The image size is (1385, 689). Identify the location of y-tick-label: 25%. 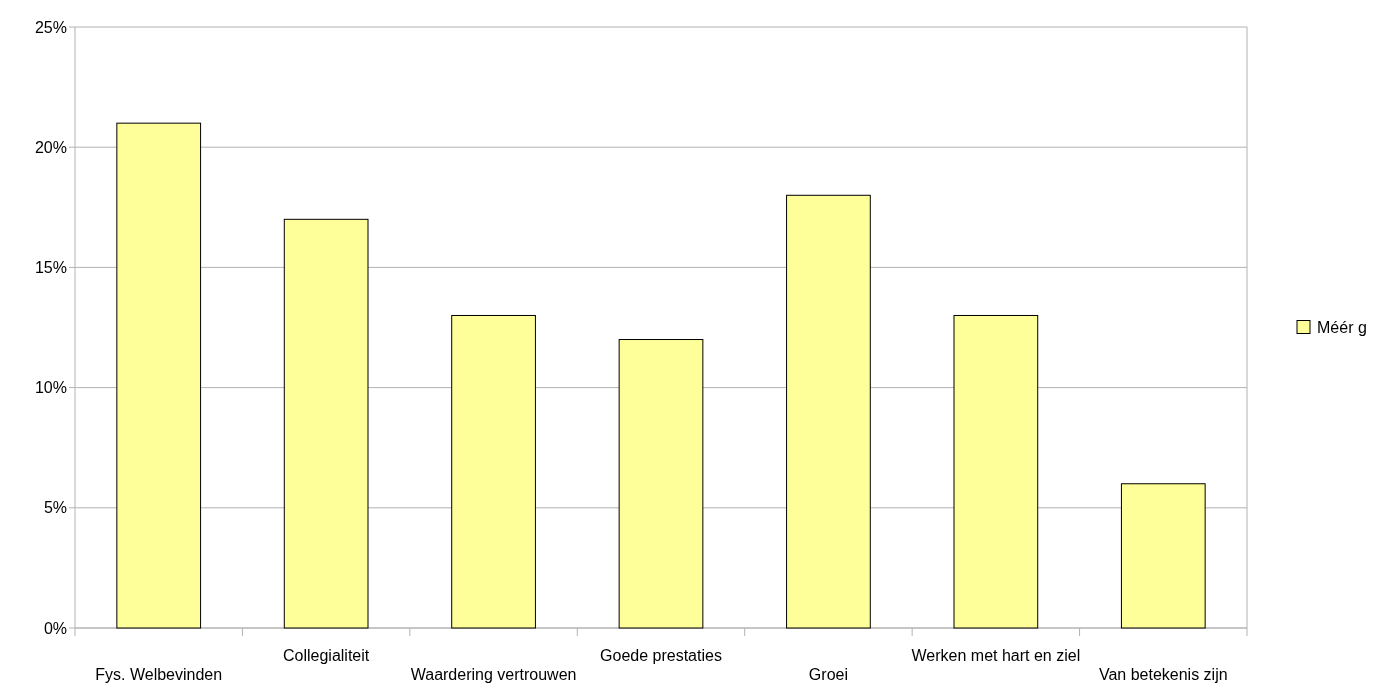
(50, 27).